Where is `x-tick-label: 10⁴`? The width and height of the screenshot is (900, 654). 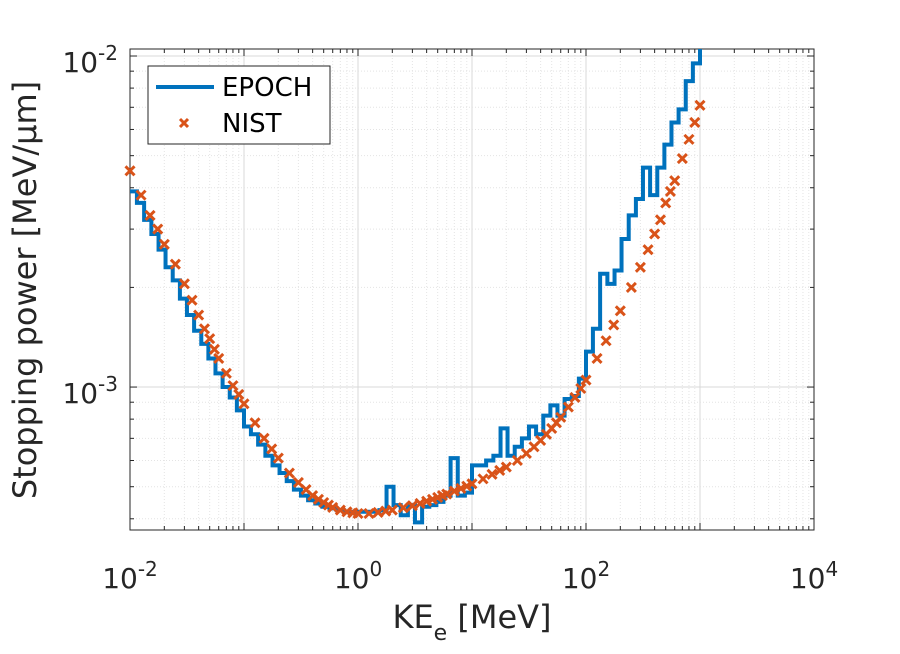 x-tick-label: 10⁴ is located at coordinates (814, 576).